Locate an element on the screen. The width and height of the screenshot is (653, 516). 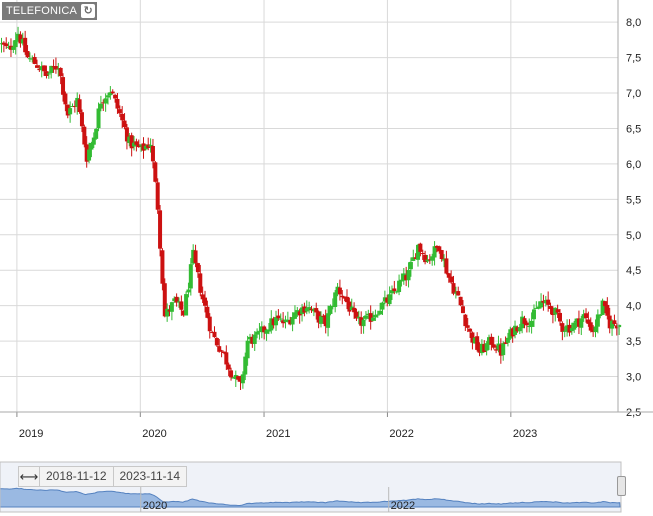
symbol-badge: TELEFONICA ↻ is located at coordinates (50, 11).